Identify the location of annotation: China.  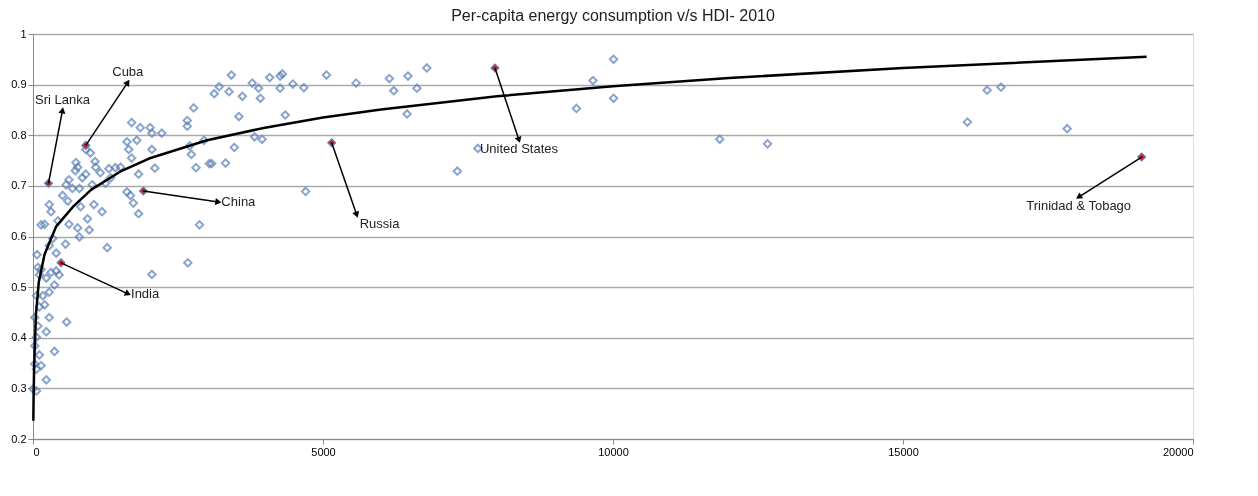
(239, 201).